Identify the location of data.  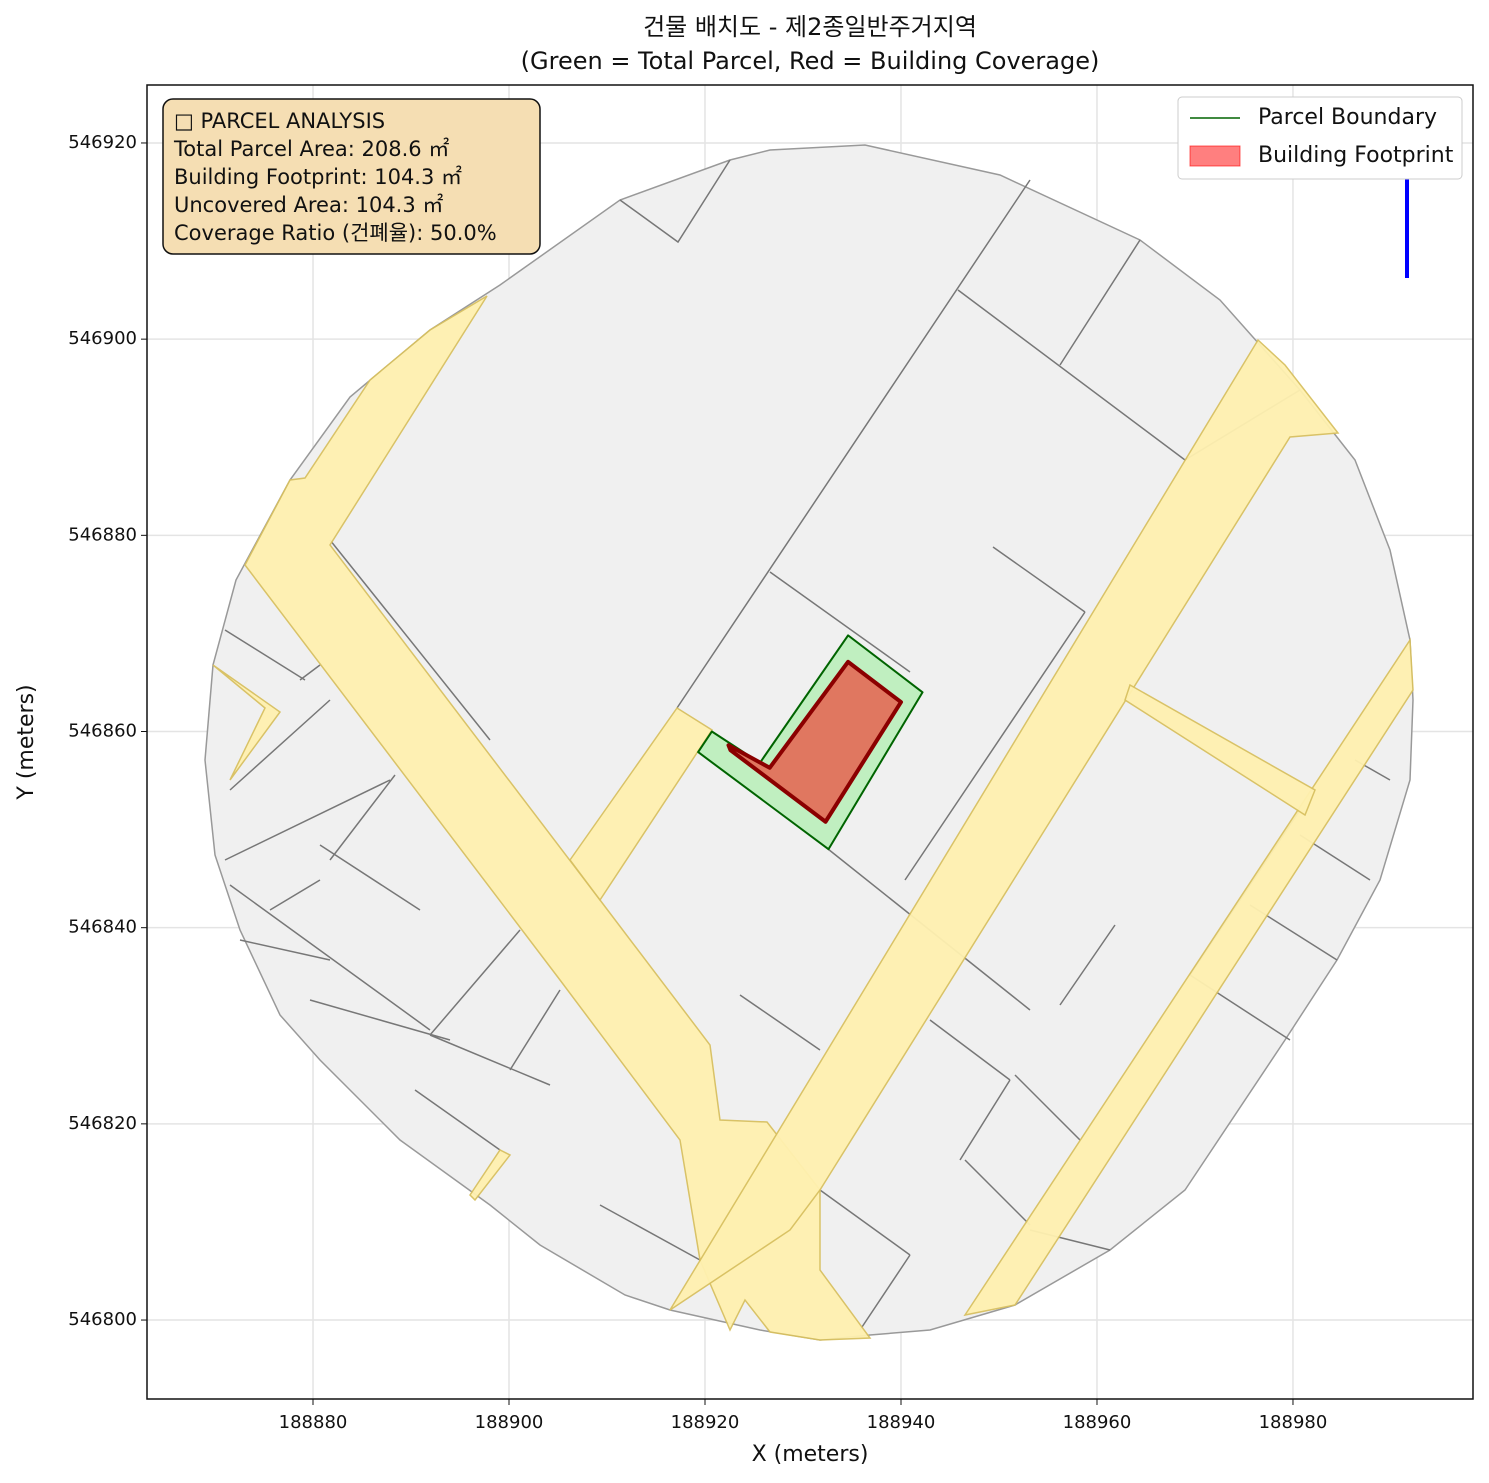
(810, 742).